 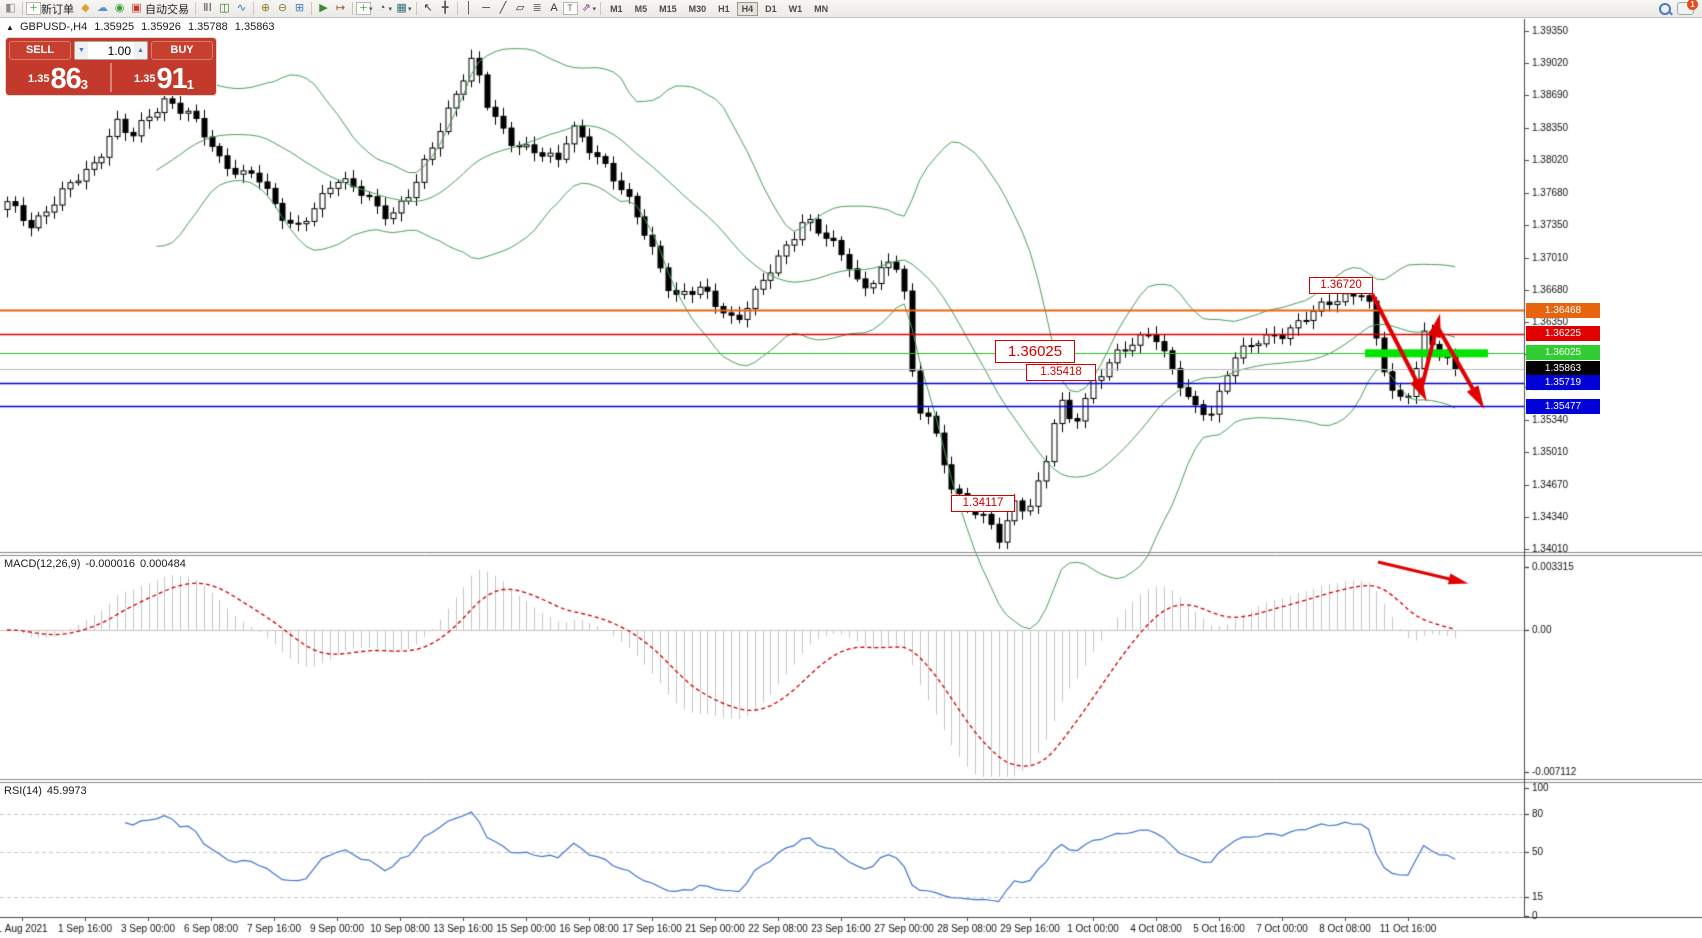 What do you see at coordinates (520, 8) in the screenshot?
I see `equidistant-channel-icon: ▱` at bounding box center [520, 8].